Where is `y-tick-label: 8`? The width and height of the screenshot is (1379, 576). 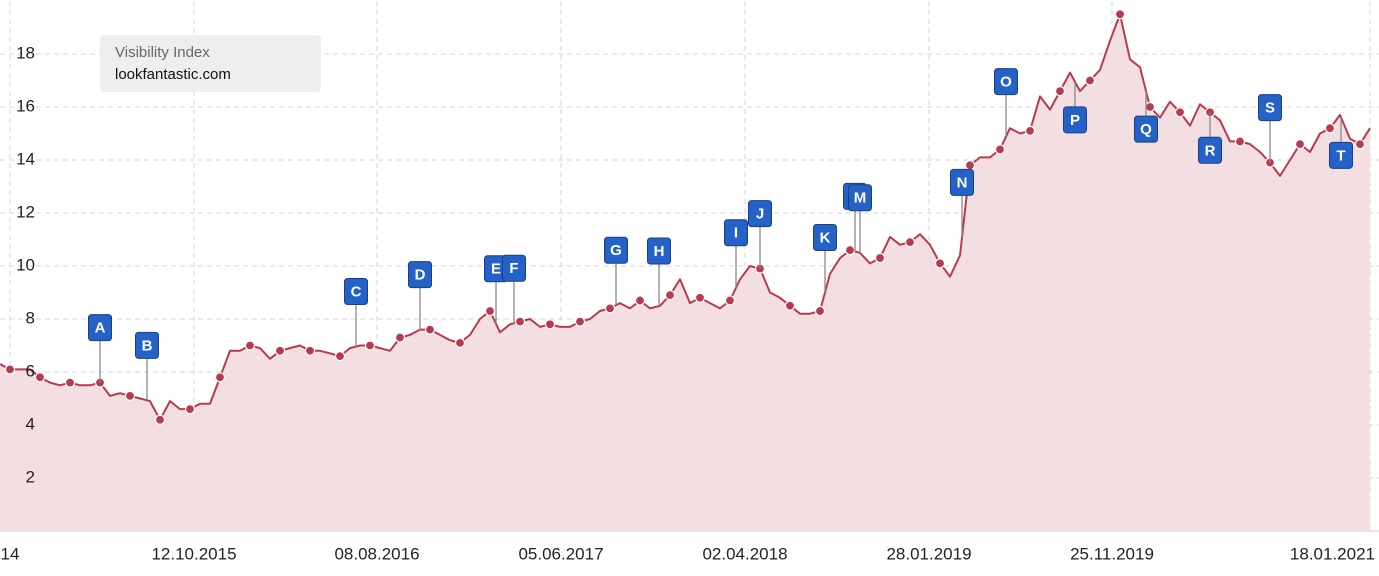 y-tick-label: 8 is located at coordinates (30, 317).